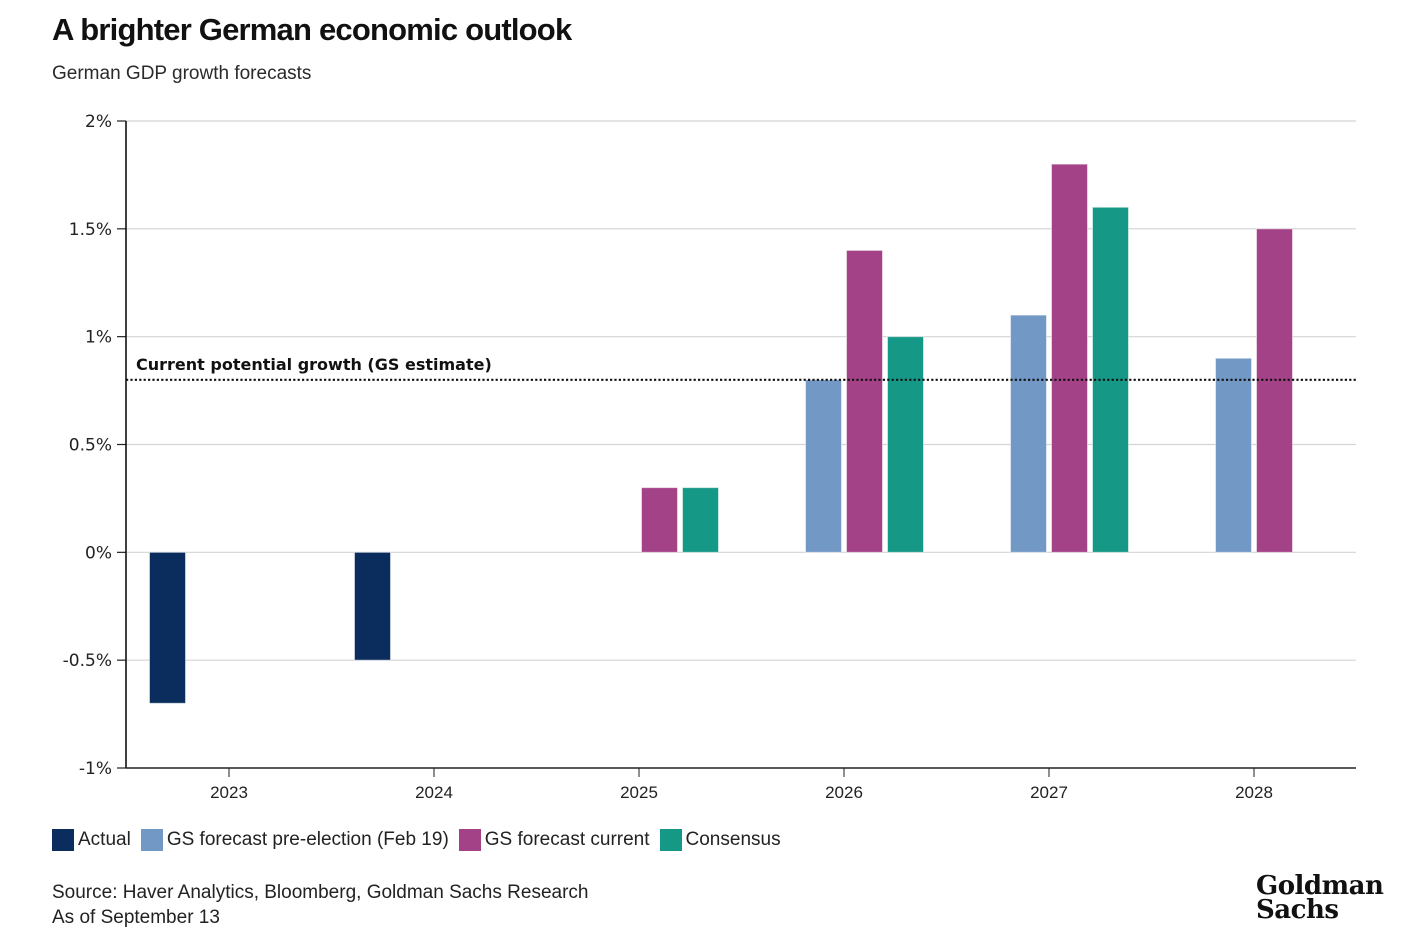 The image size is (1405, 937). Describe the element at coordinates (1320, 886) in the screenshot. I see `logo-line-1: Goldman` at that location.